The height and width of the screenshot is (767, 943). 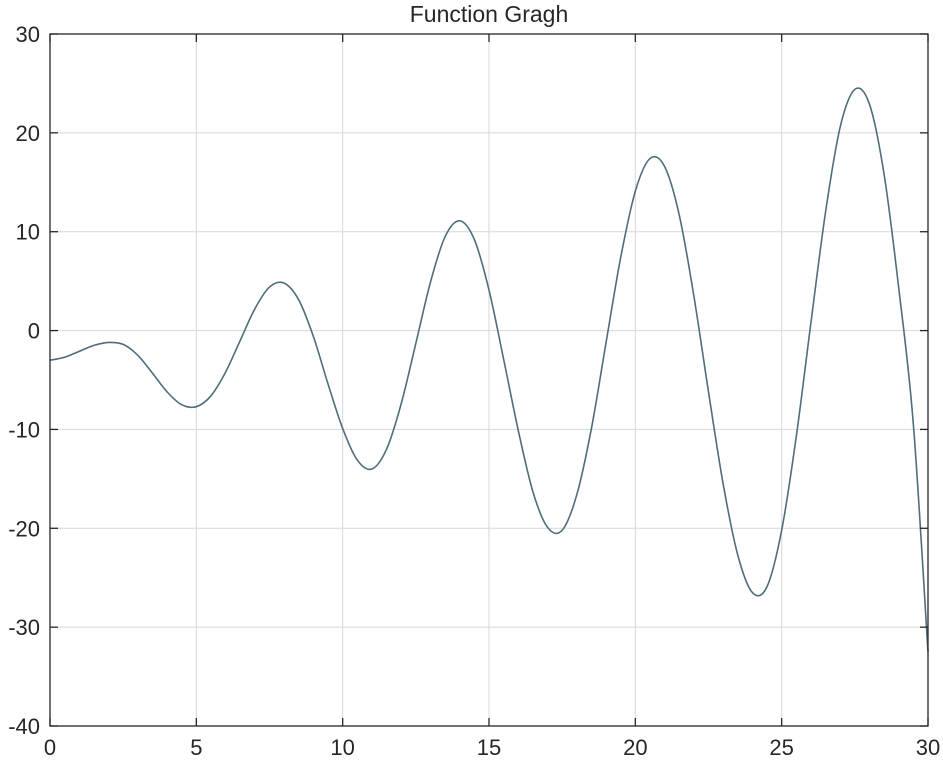 What do you see at coordinates (928, 747) in the screenshot?
I see `x-tick-label: 30` at bounding box center [928, 747].